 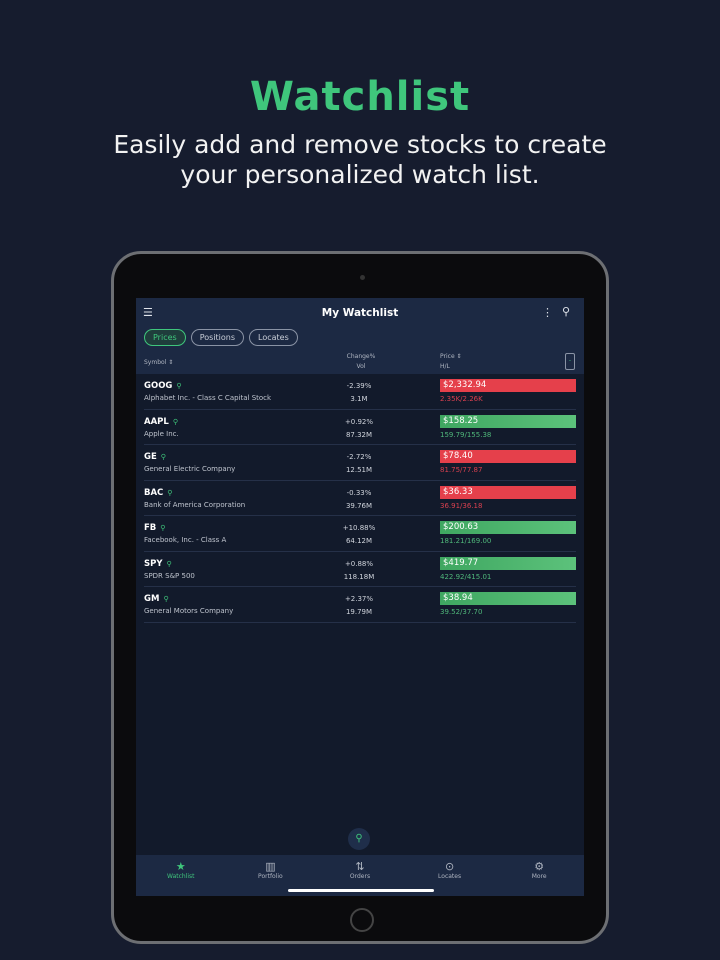 What do you see at coordinates (270, 866) in the screenshot?
I see `bar-chart-icon: ▥` at bounding box center [270, 866].